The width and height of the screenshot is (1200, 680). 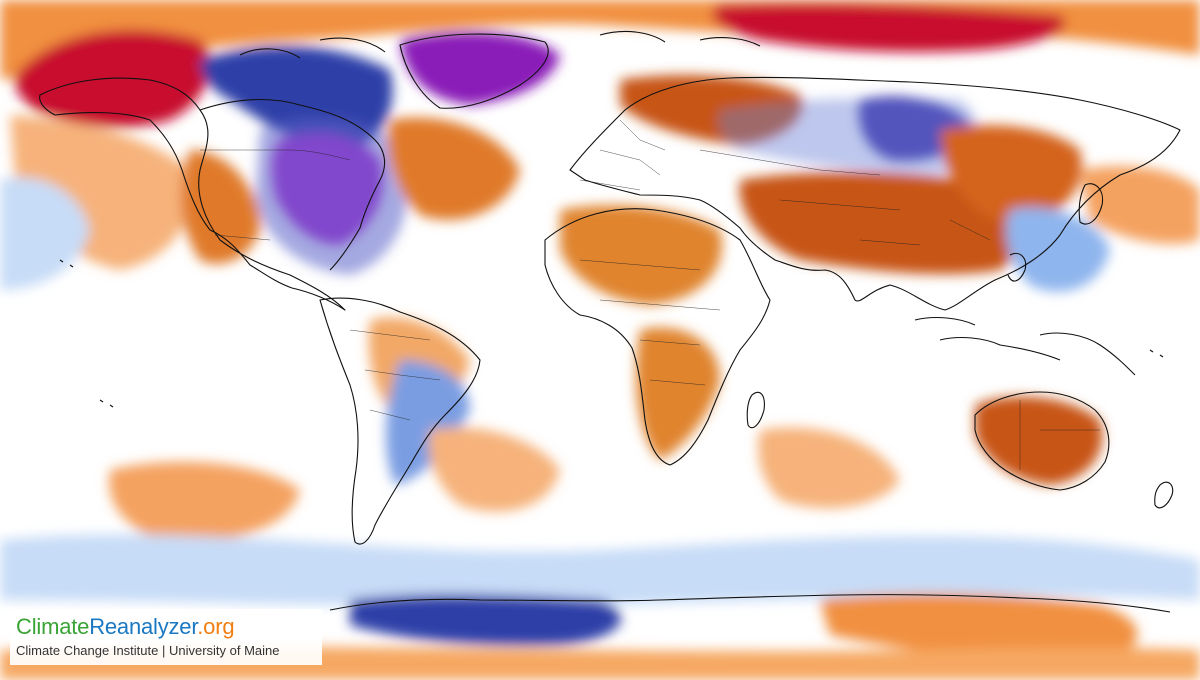 I want to click on pacific-warm-east, so click(x=1140, y=205).